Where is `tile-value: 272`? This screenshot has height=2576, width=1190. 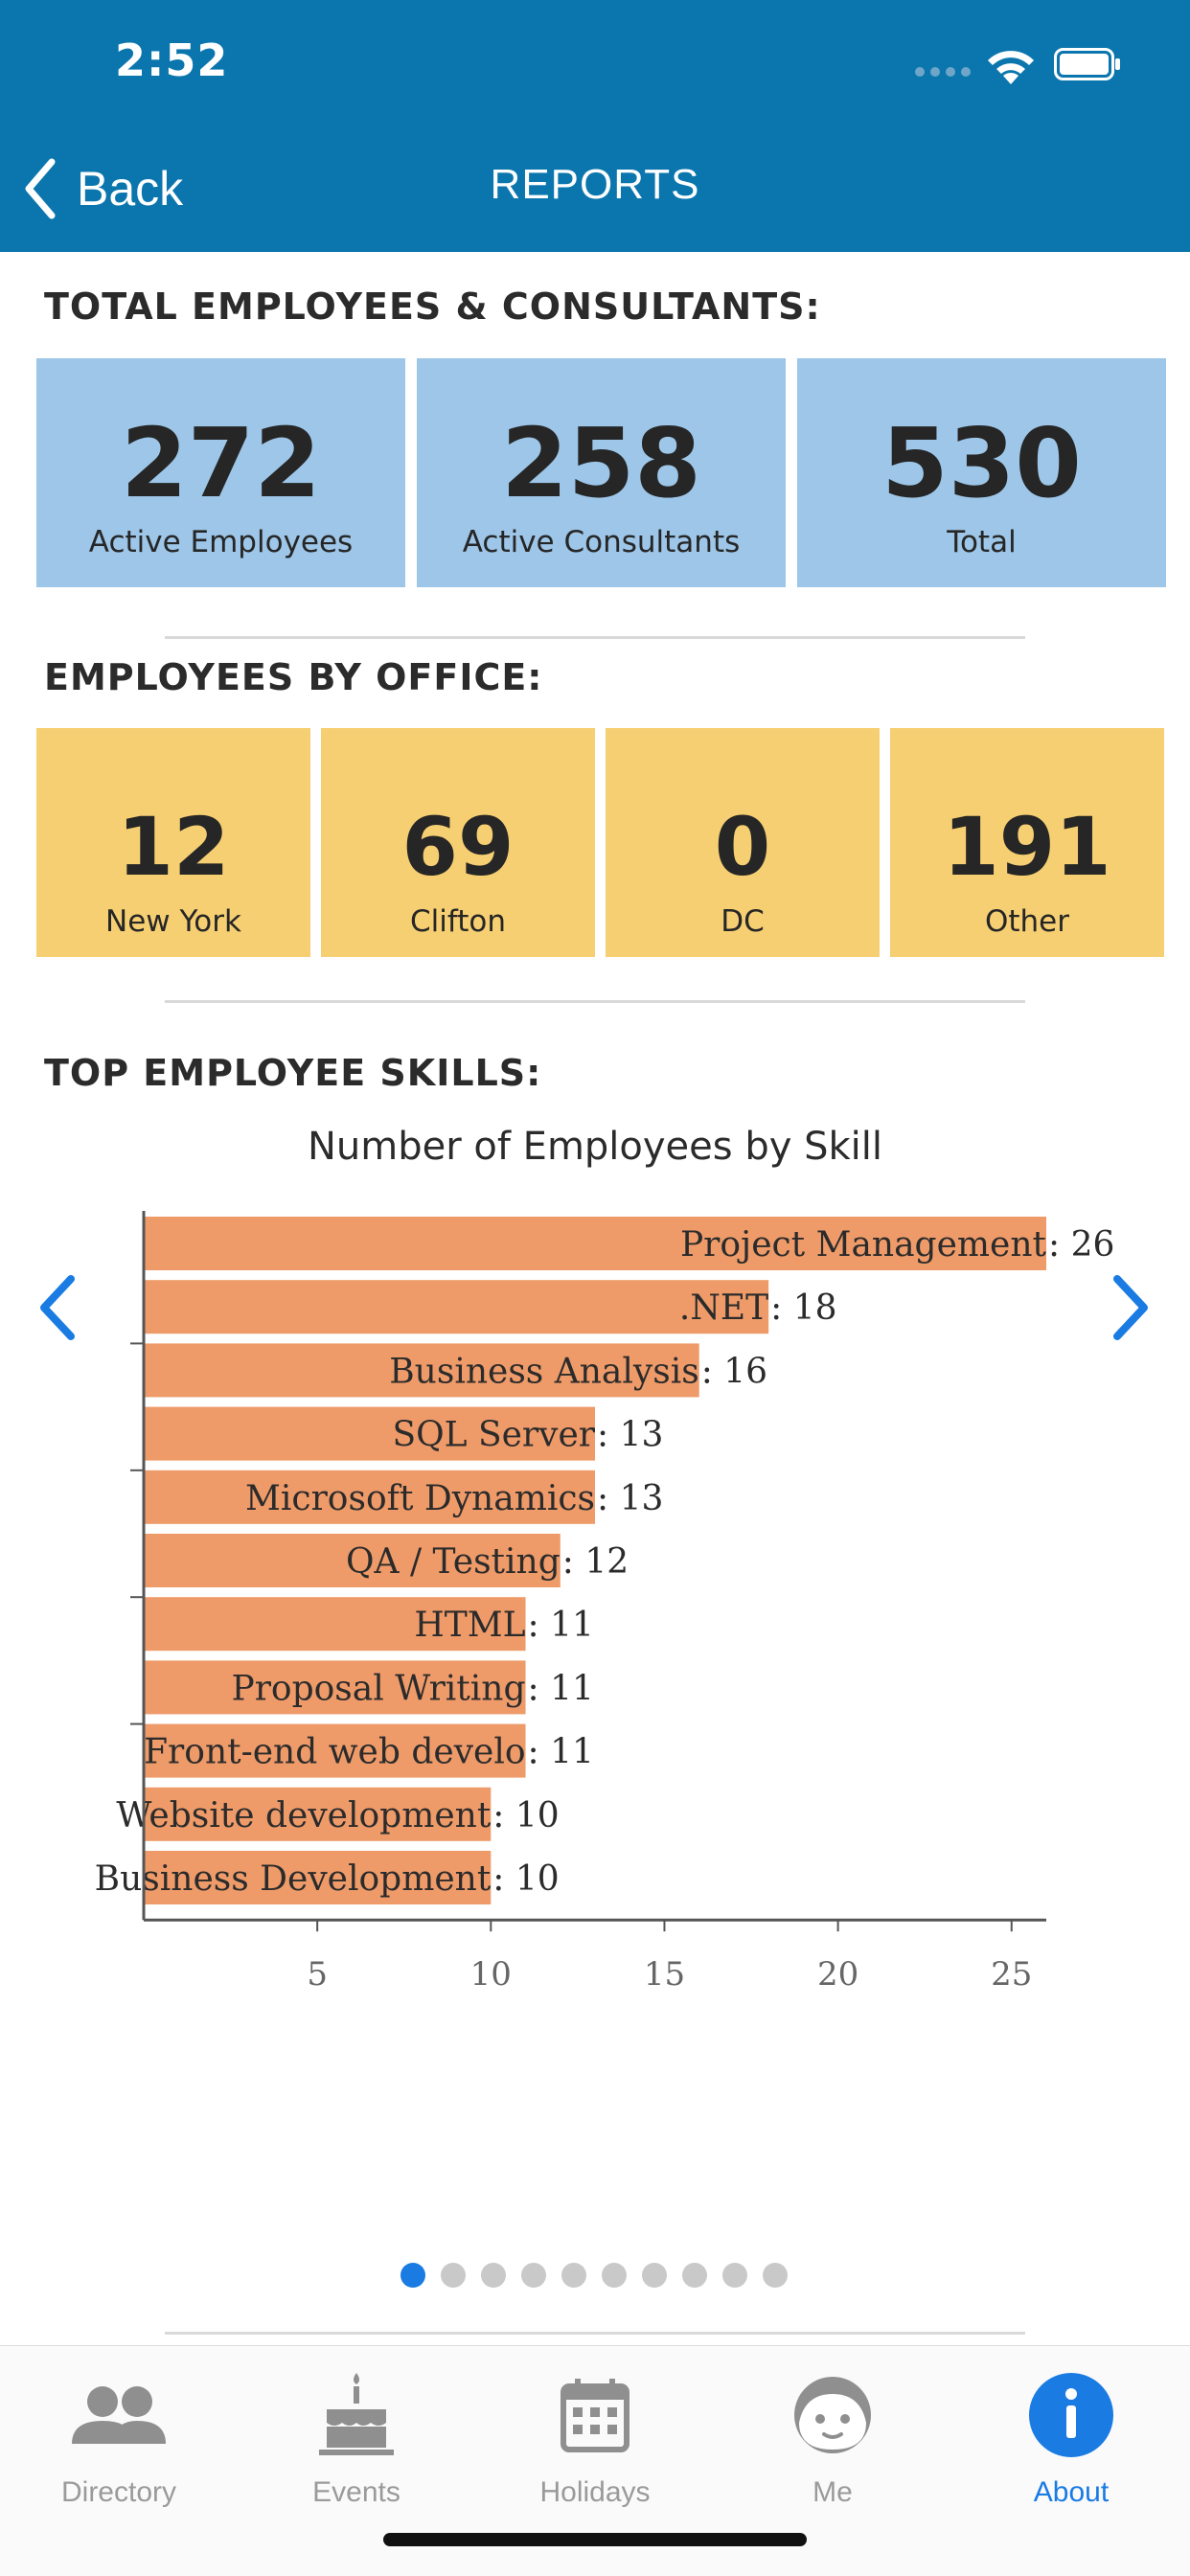
tile-value: 272 is located at coordinates (221, 463).